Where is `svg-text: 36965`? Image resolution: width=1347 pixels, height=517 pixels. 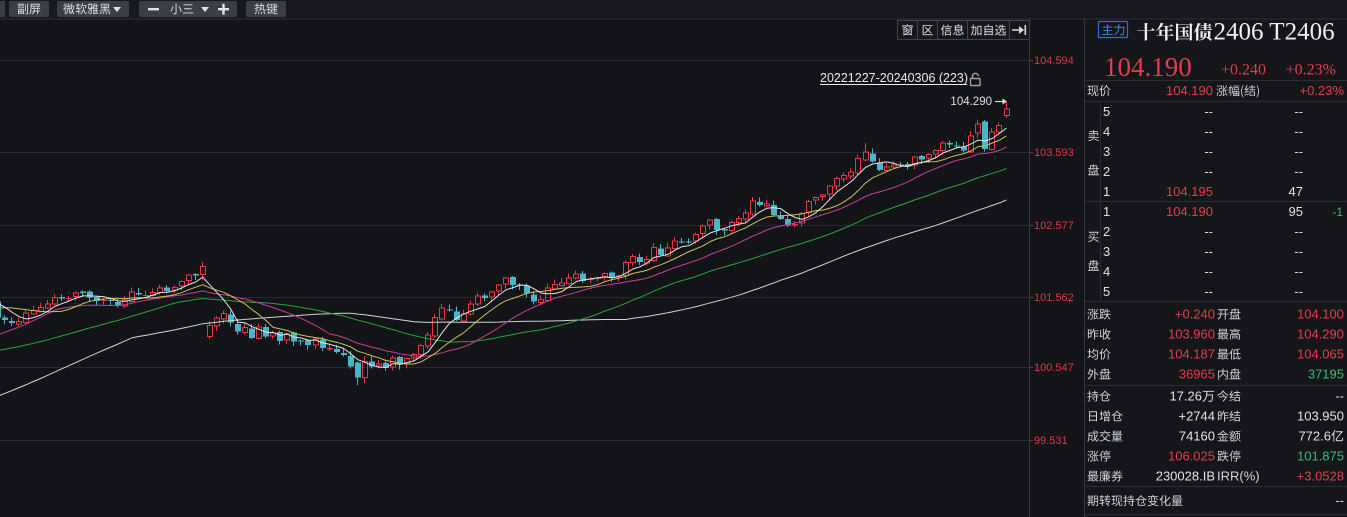
svg-text: 36965 is located at coordinates (1197, 374).